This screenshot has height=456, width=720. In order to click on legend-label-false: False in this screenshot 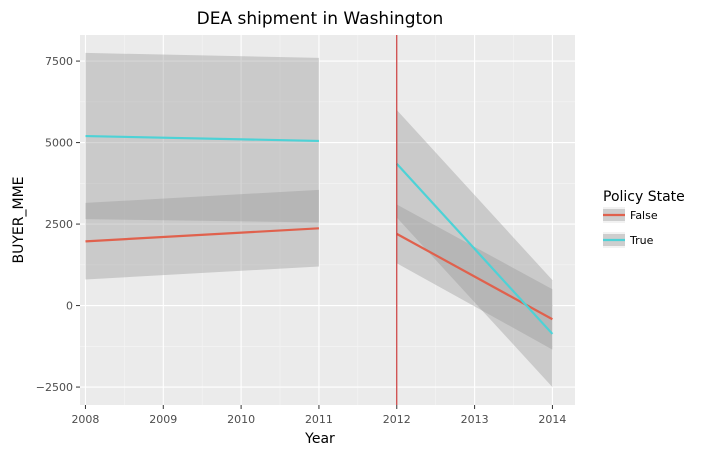, I will do `click(644, 215)`.